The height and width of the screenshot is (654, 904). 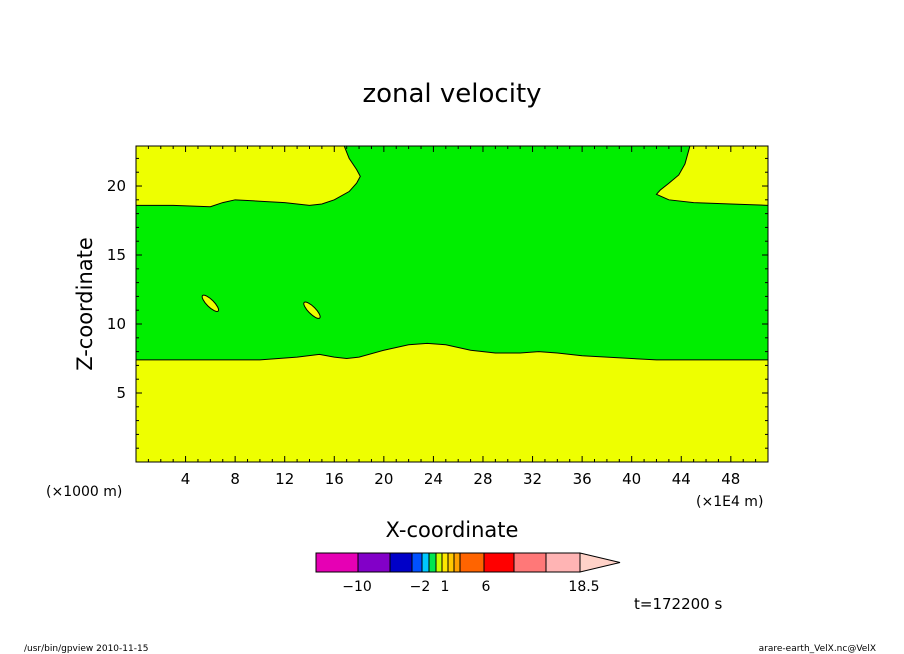 What do you see at coordinates (121, 393) in the screenshot?
I see `y-tick-label: 5` at bounding box center [121, 393].